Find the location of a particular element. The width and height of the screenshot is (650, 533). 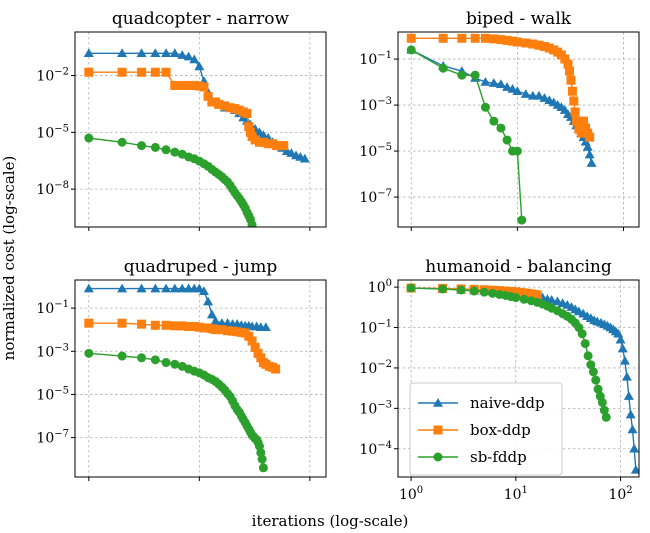

subplot-title: biped - walk is located at coordinates (519, 19).